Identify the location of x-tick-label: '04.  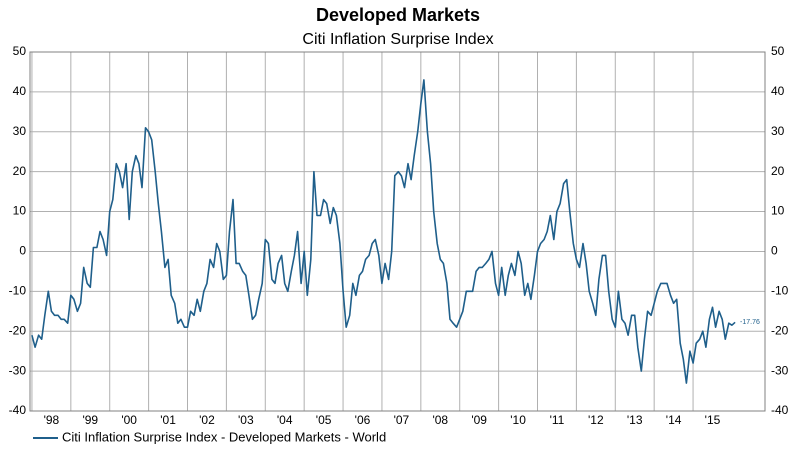
(285, 420).